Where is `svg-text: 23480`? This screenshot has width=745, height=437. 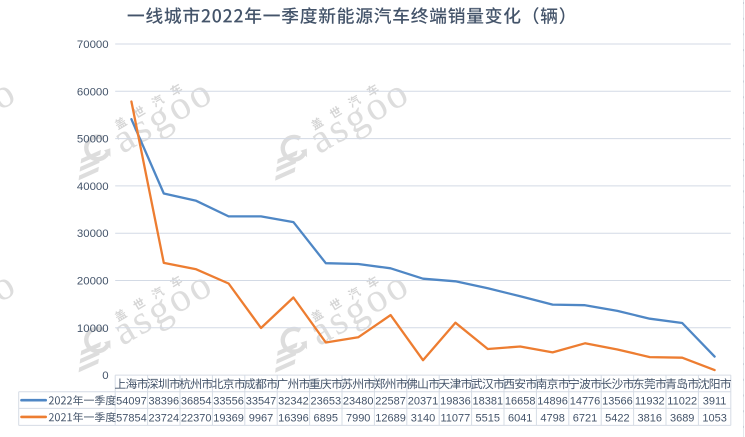
svg-text: 23480 is located at coordinates (358, 402).